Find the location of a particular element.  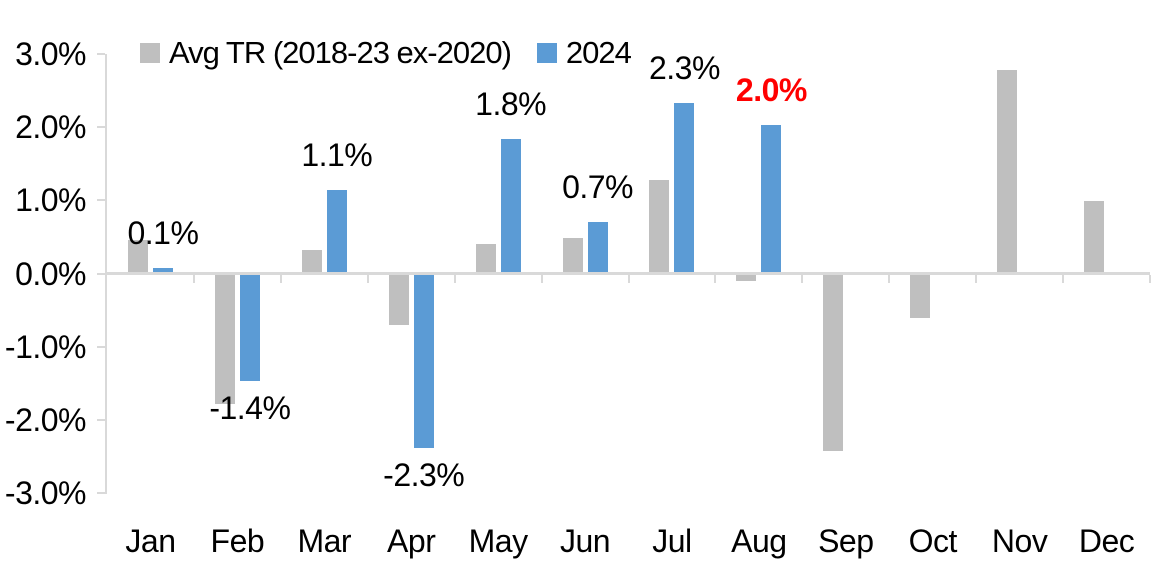

bar-avg-sep is located at coordinates (833, 363).